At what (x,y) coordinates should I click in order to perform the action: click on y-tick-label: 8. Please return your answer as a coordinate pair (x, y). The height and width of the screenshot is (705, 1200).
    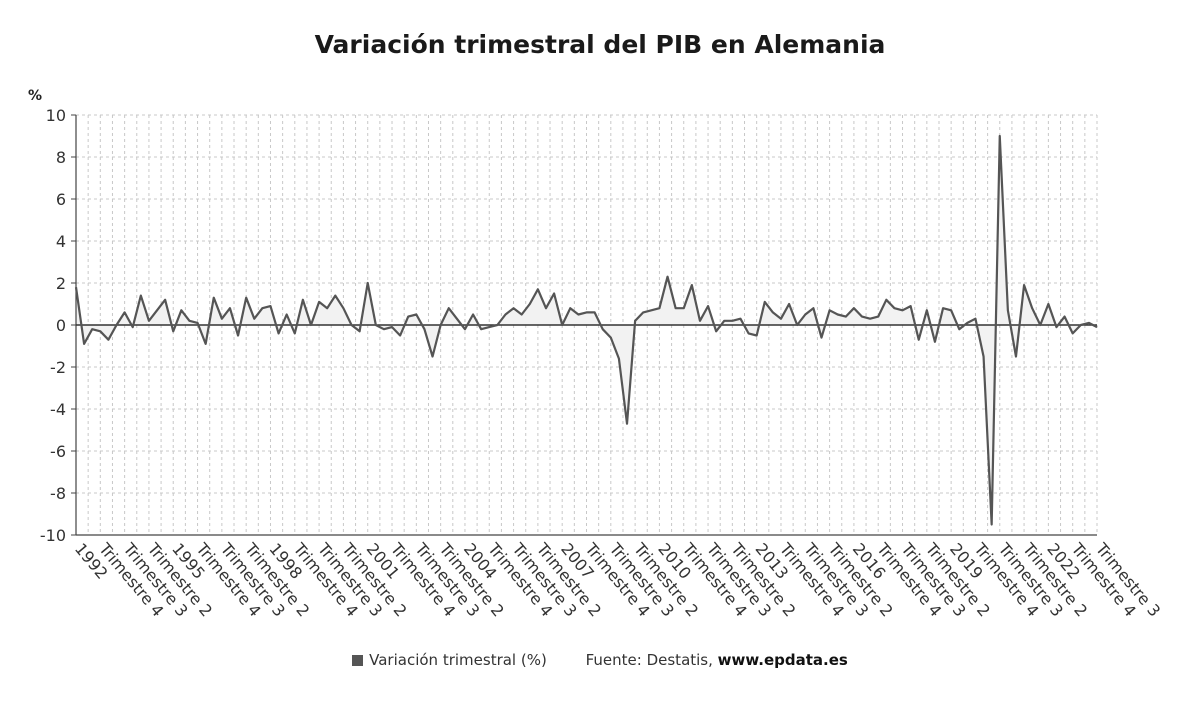
    Looking at the image, I should click on (61, 157).